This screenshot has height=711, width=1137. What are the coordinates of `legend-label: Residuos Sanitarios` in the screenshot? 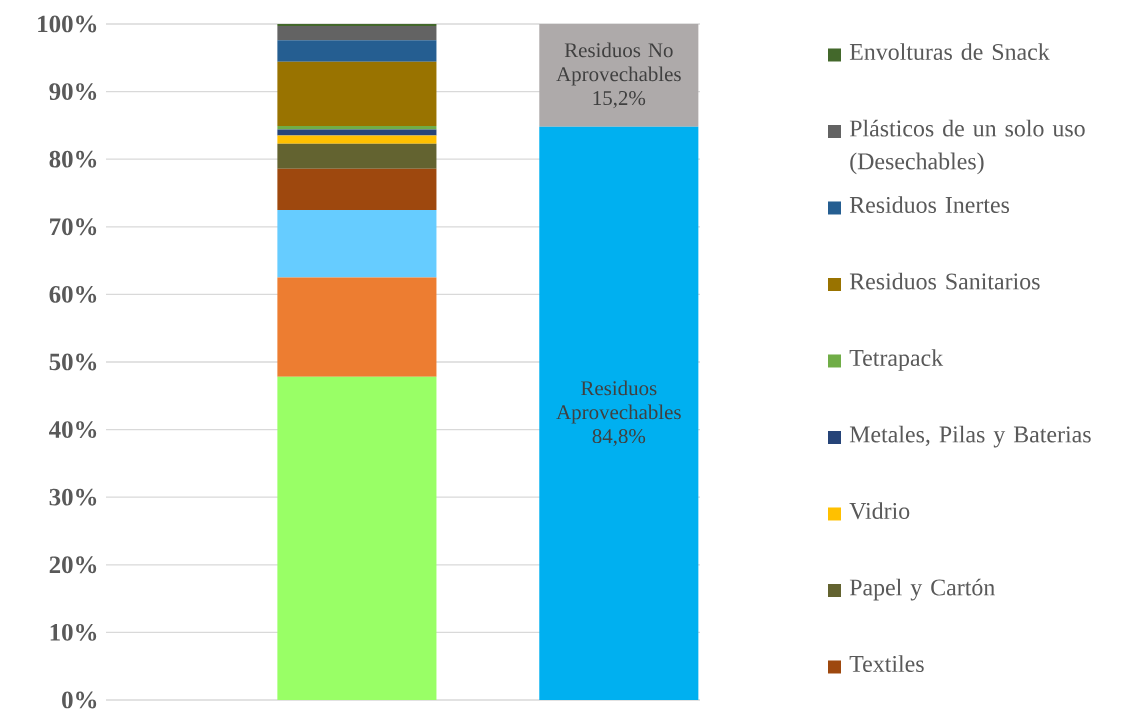 It's located at (944, 281).